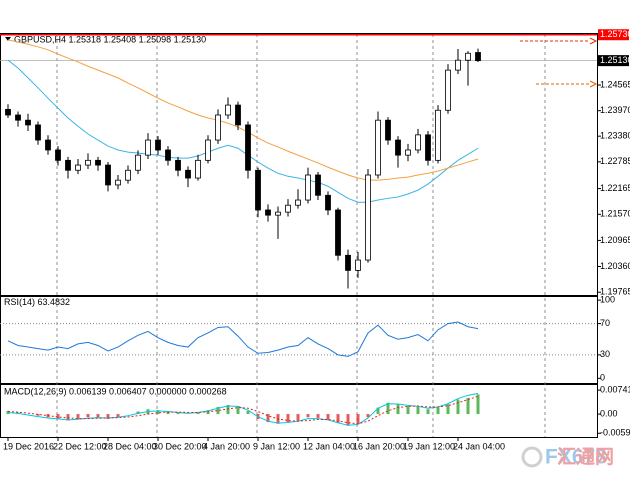 This screenshot has width=630, height=490. I want to click on x-tick-label: 28 Dec 04:00, so click(130, 446).